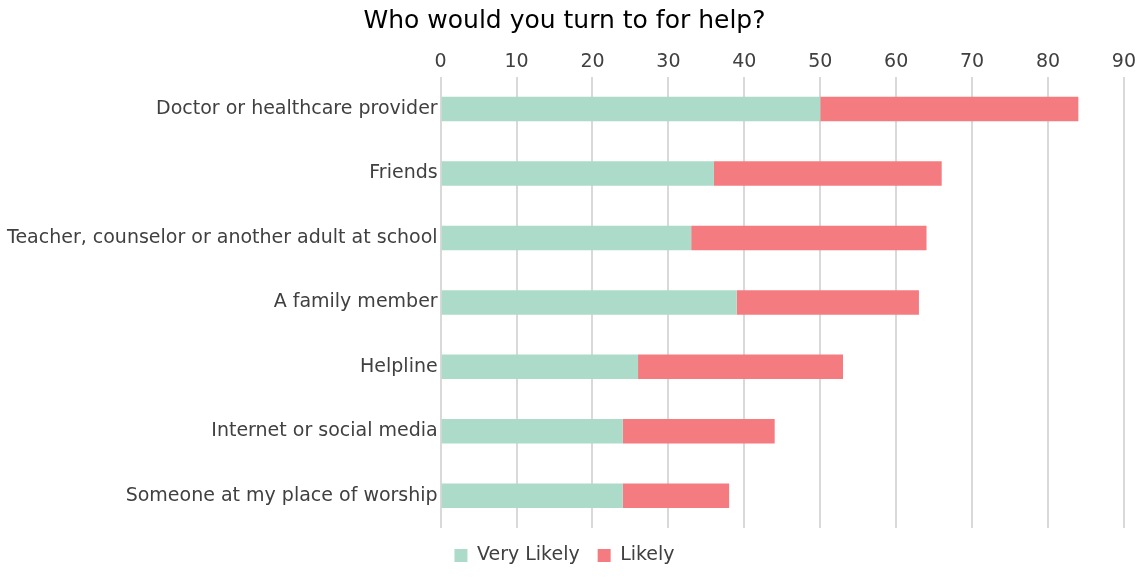  Describe the element at coordinates (972, 60) in the screenshot. I see `x-tick-label: 70` at that location.